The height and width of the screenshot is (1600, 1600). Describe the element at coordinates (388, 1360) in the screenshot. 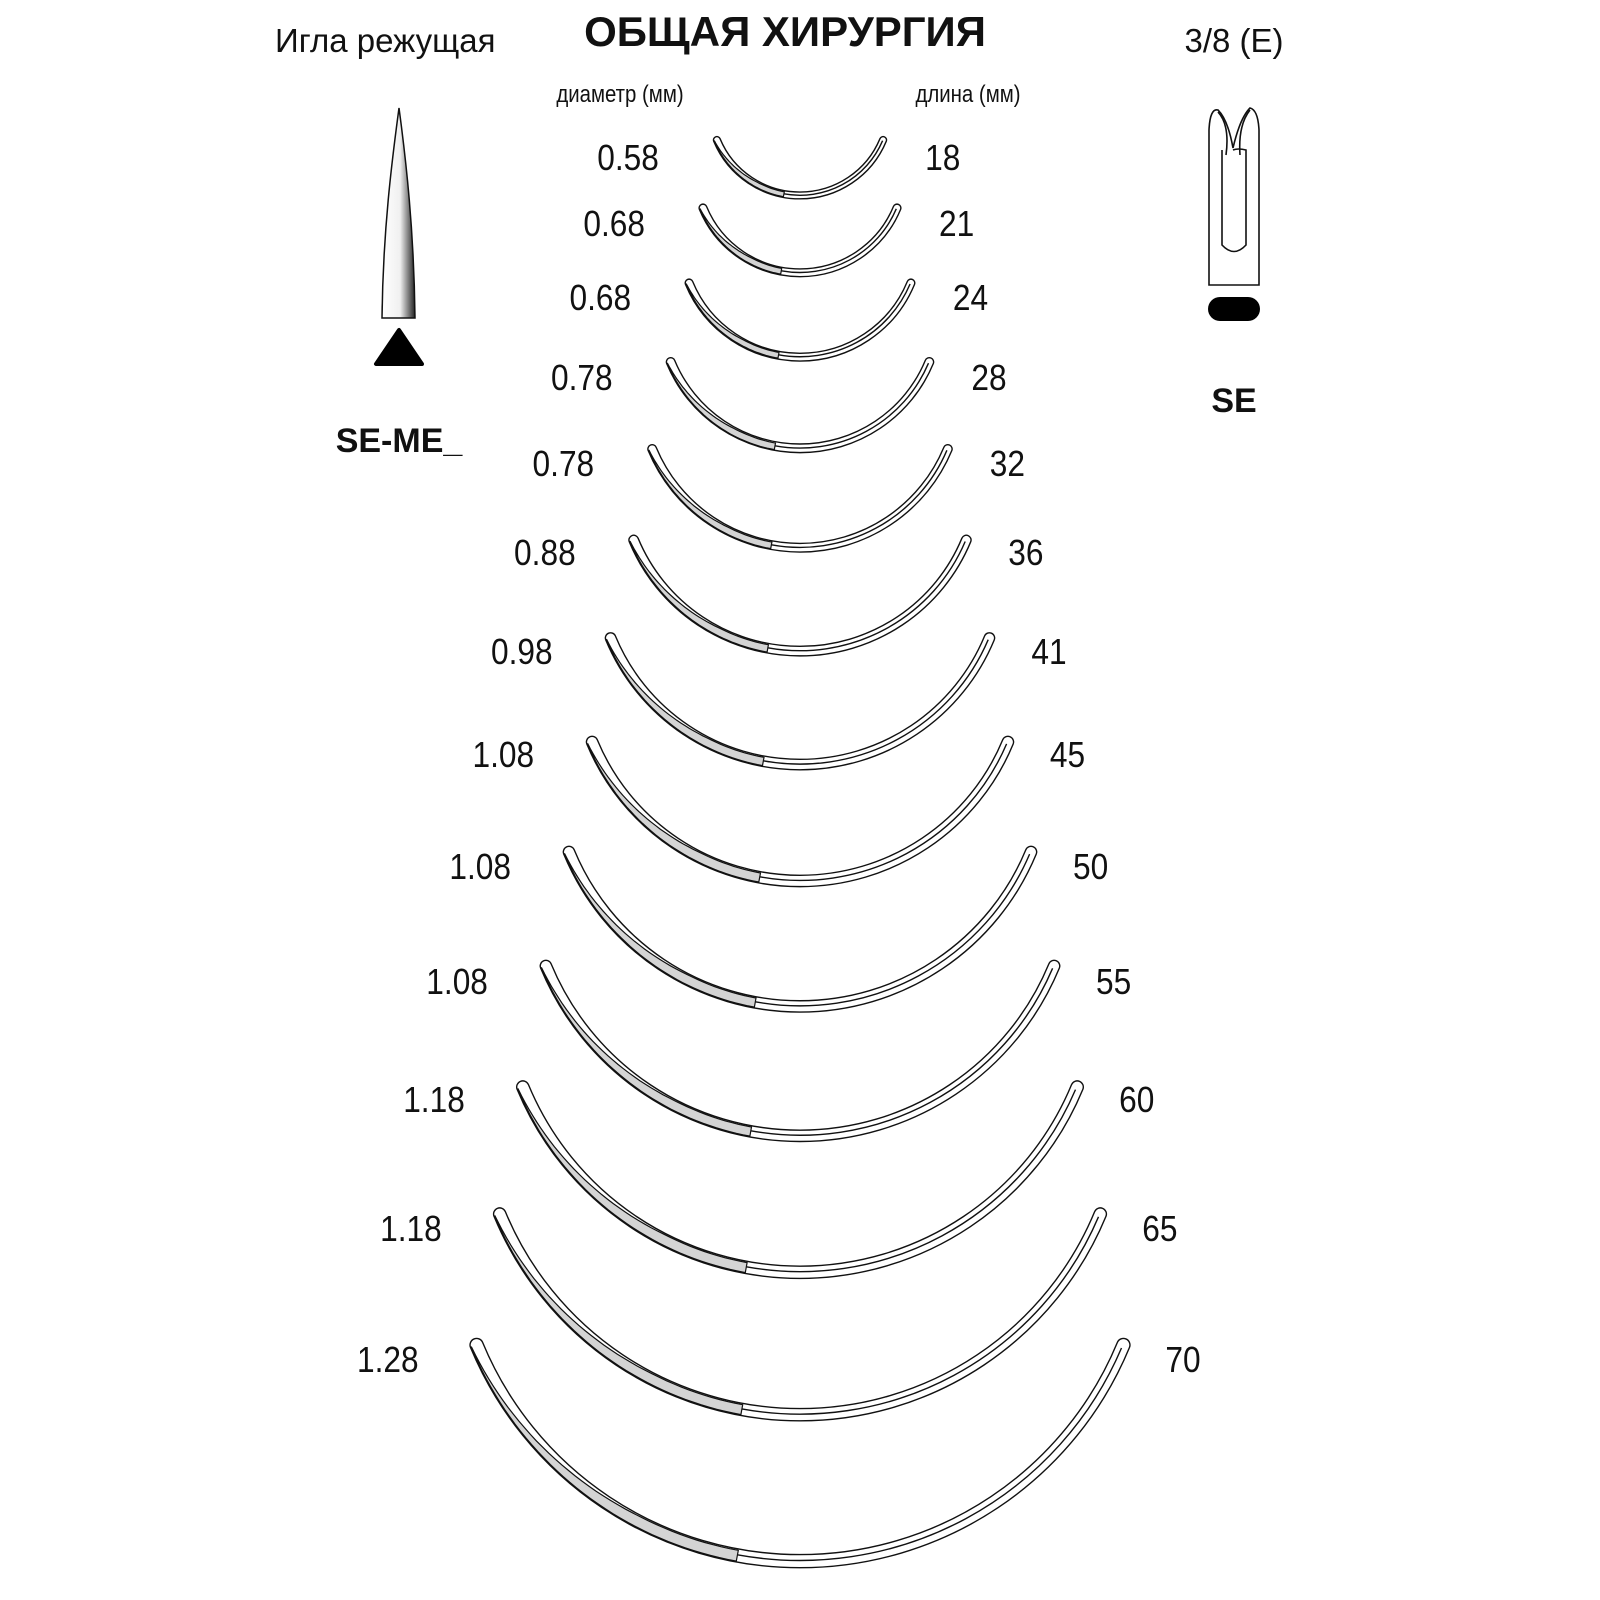

I see `diameter-value: 1.28` at that location.